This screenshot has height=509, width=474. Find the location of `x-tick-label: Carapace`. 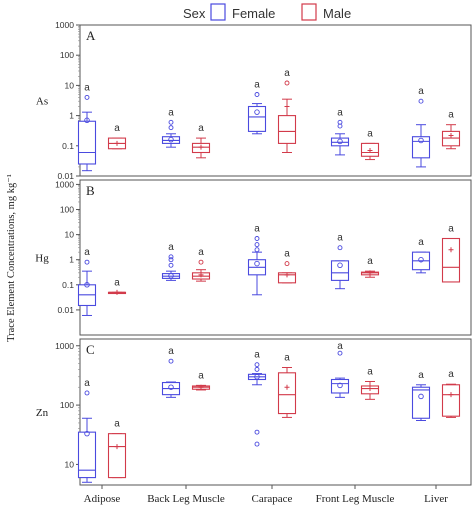

x-tick-label: Carapace is located at coordinates (272, 499).